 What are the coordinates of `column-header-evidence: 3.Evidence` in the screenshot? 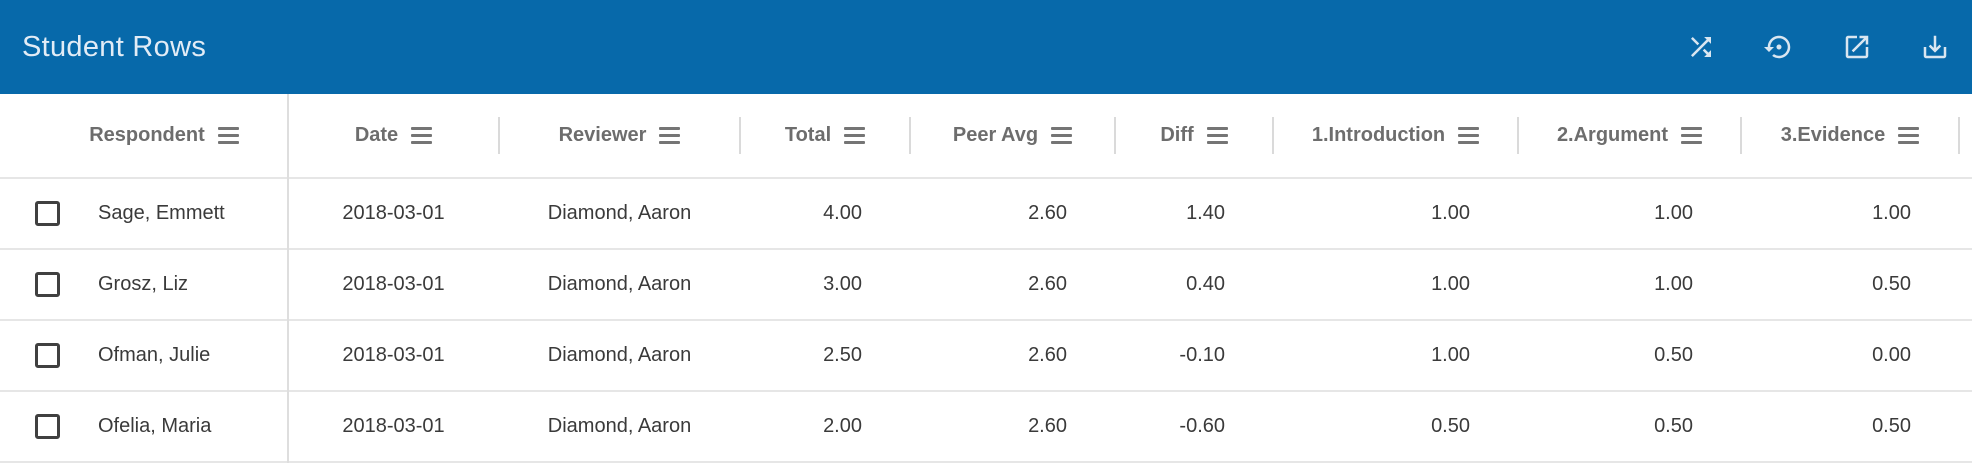 It's located at (1850, 135).